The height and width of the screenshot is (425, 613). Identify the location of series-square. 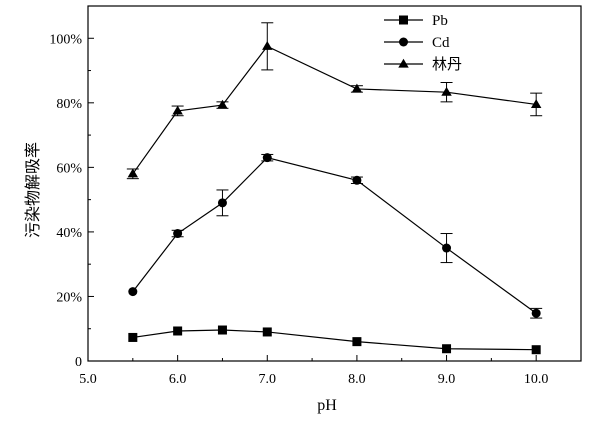
(334, 340).